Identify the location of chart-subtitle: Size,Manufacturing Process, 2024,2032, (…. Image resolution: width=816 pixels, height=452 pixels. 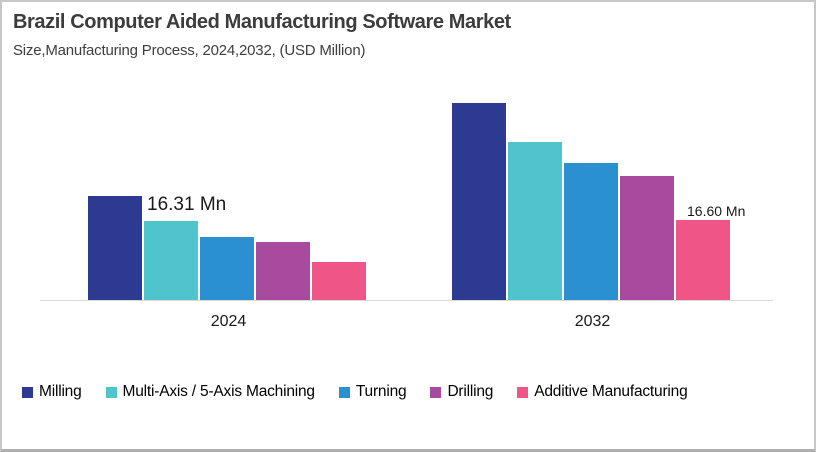
(189, 50).